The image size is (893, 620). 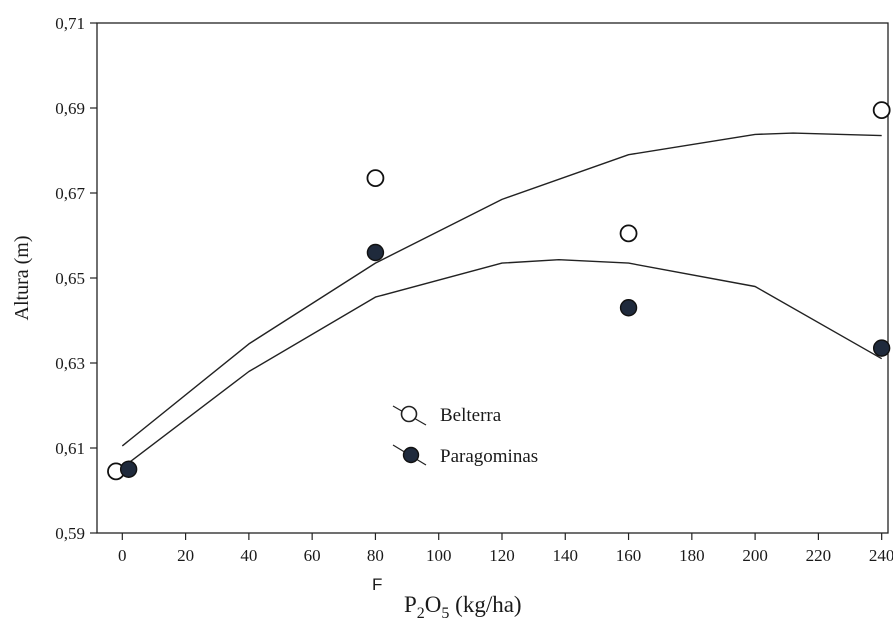 I want to click on x-axis-title-p: P, so click(x=410, y=604).